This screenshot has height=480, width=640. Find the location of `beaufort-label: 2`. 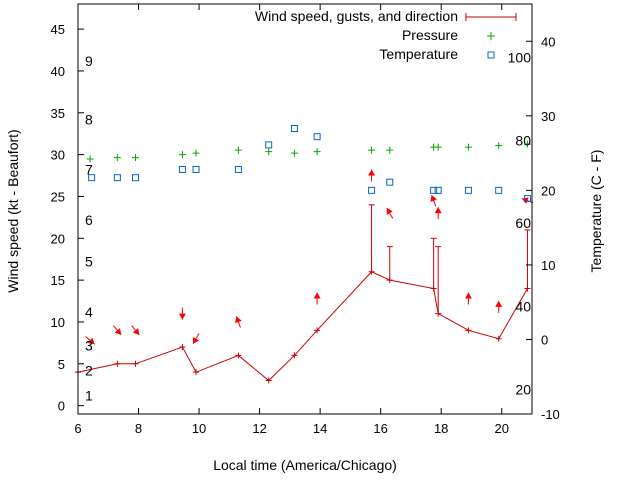

beaufort-label: 2 is located at coordinates (89, 370).